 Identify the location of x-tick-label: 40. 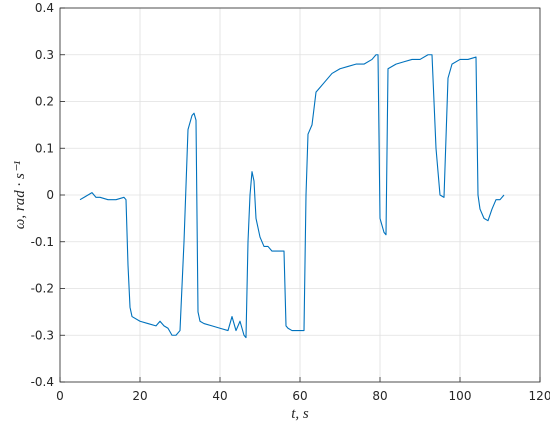
(219, 396).